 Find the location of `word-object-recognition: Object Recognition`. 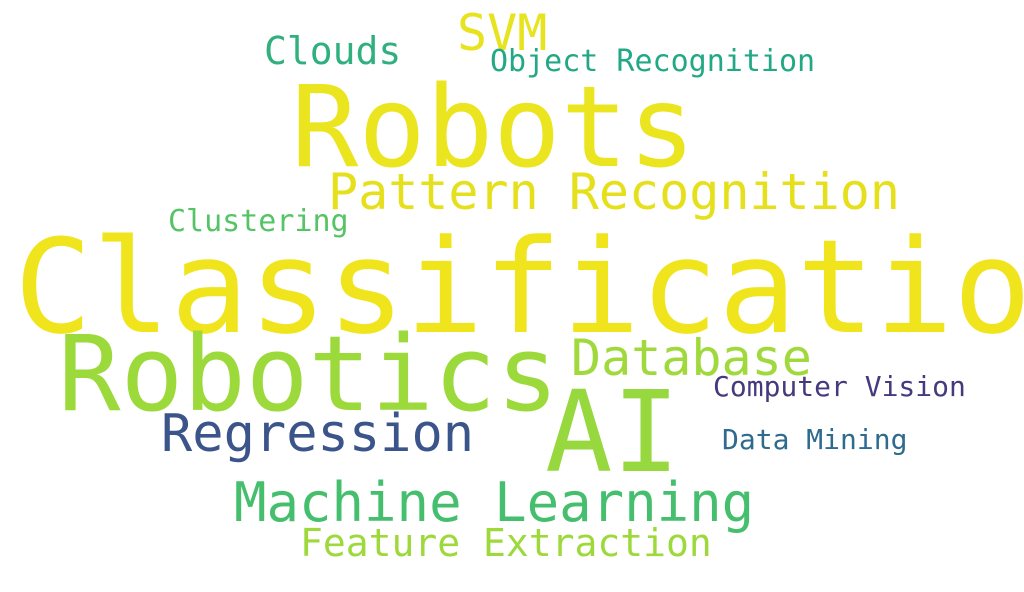

word-object-recognition: Object Recognition is located at coordinates (653, 61).